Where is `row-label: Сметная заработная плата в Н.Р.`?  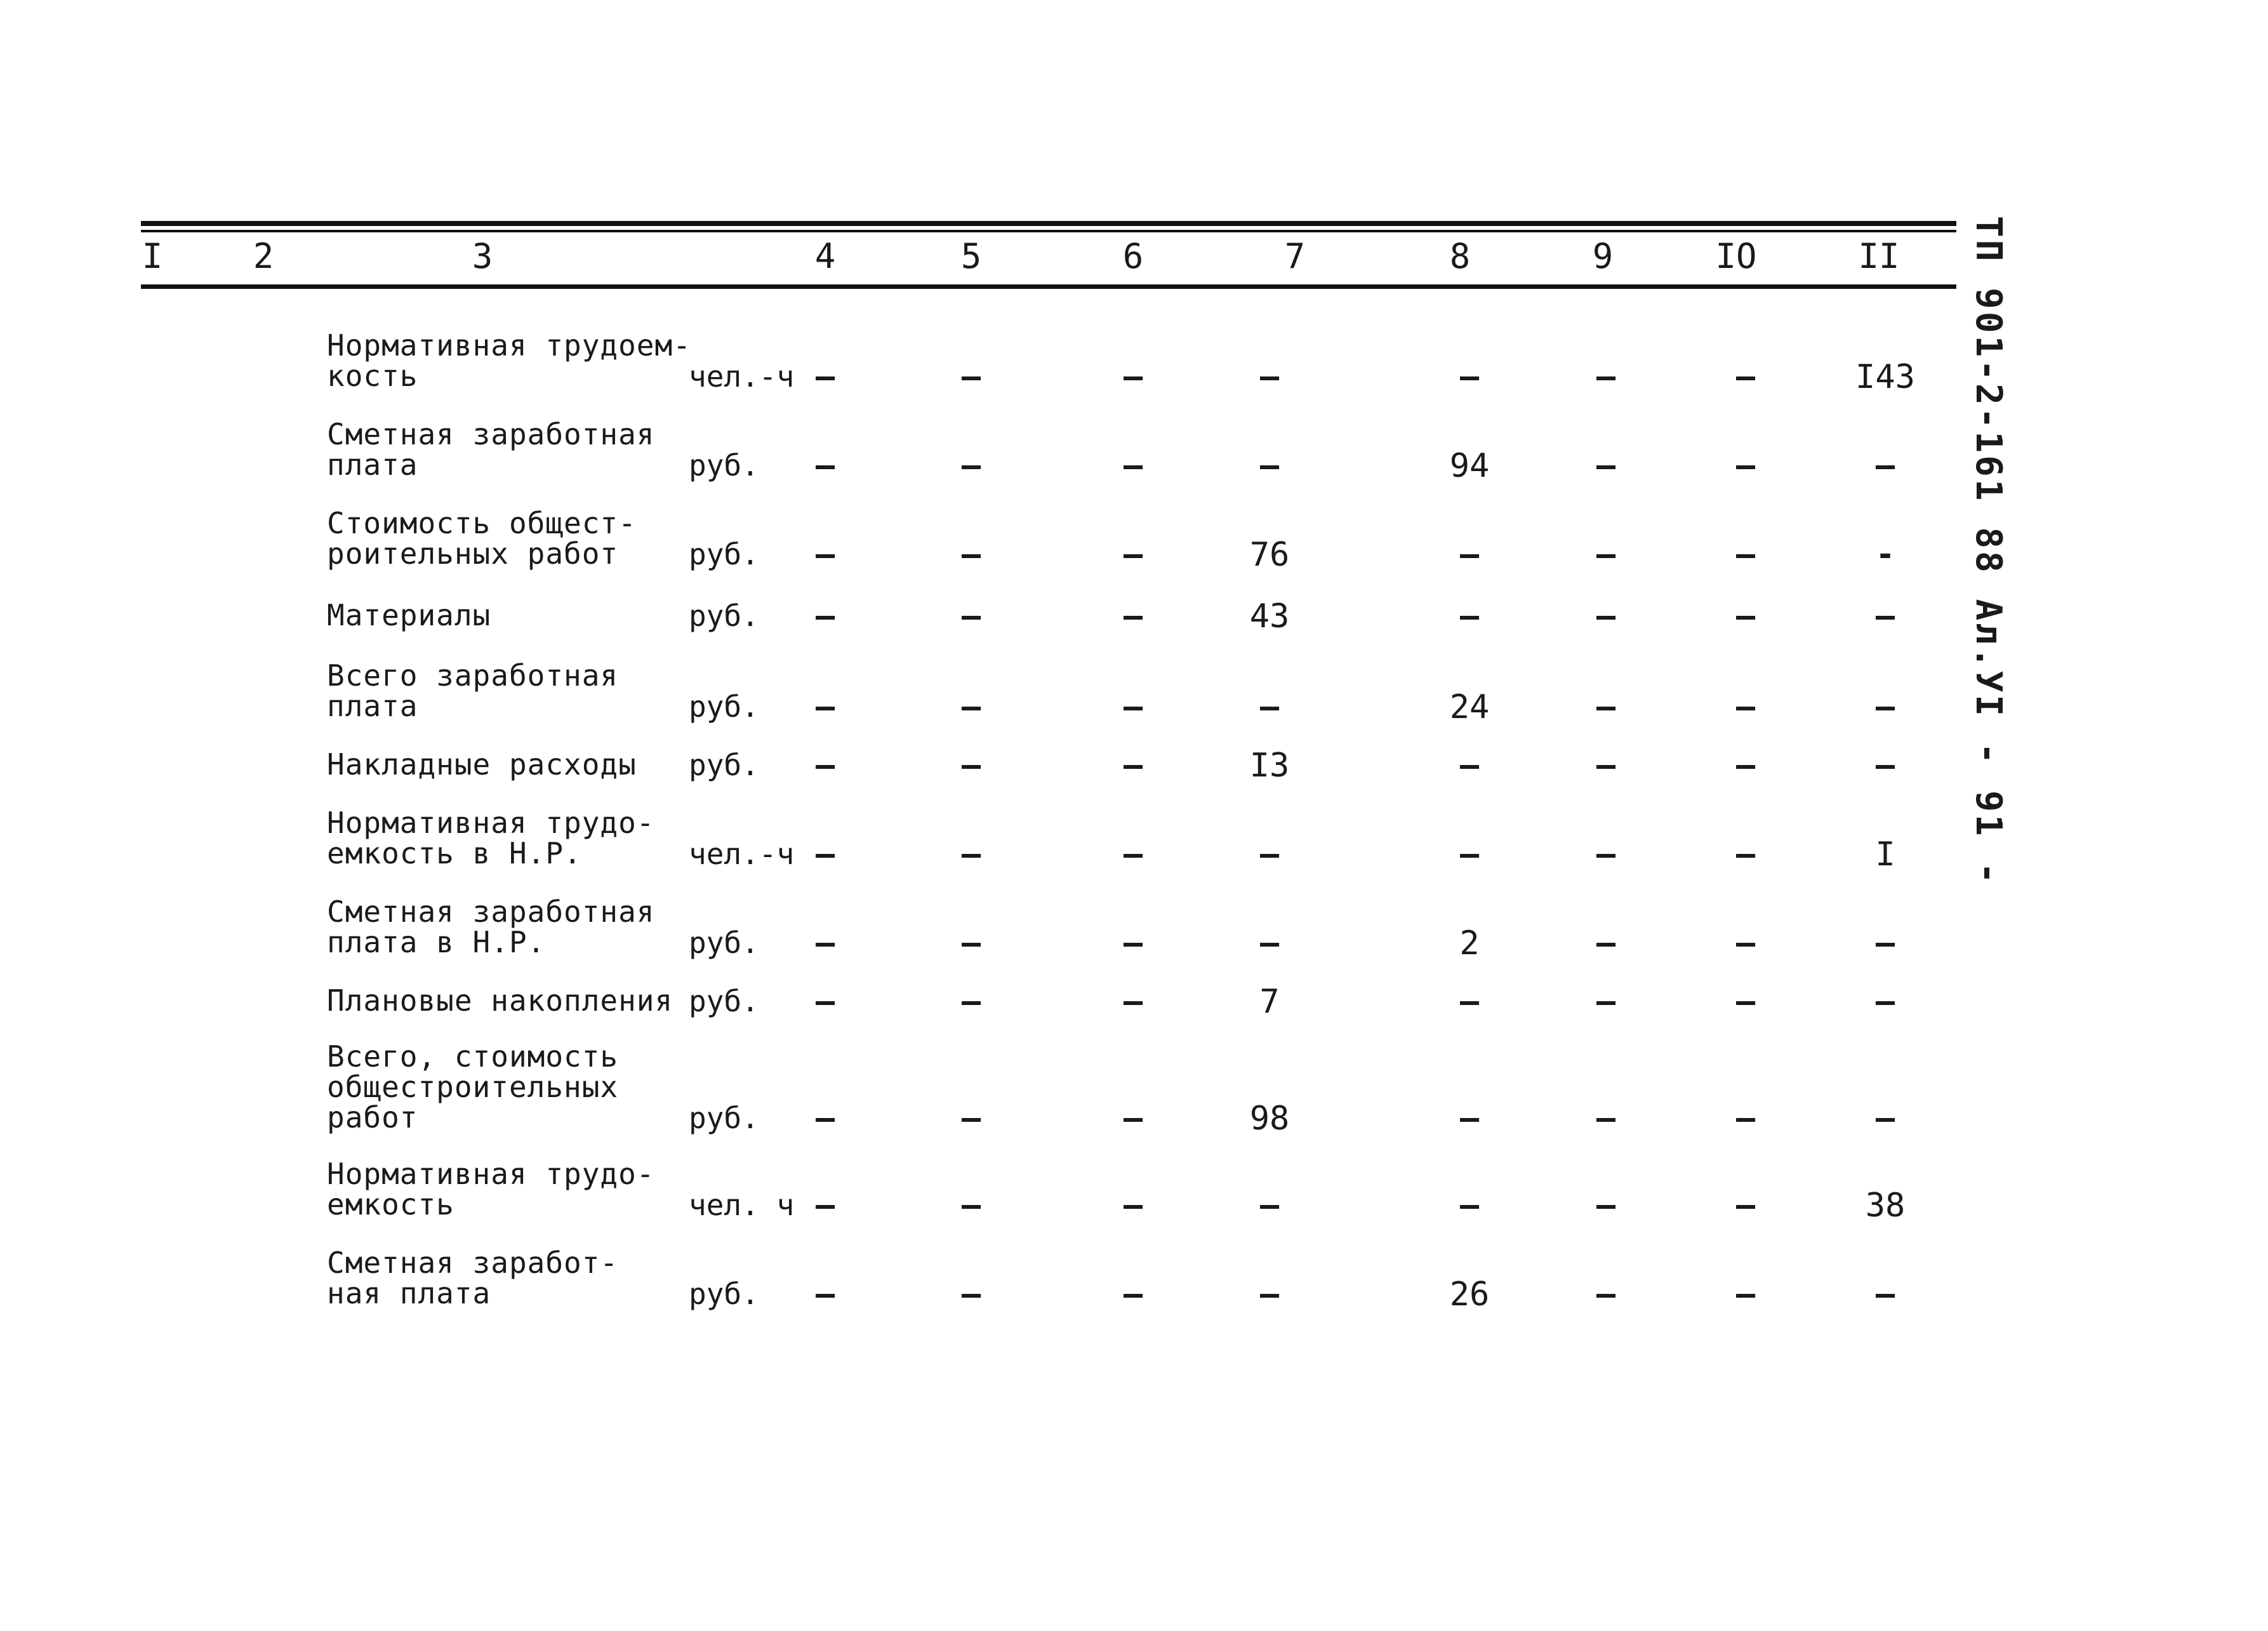
row-label: Сметная заработная плата в Н.Р. is located at coordinates (491, 927).